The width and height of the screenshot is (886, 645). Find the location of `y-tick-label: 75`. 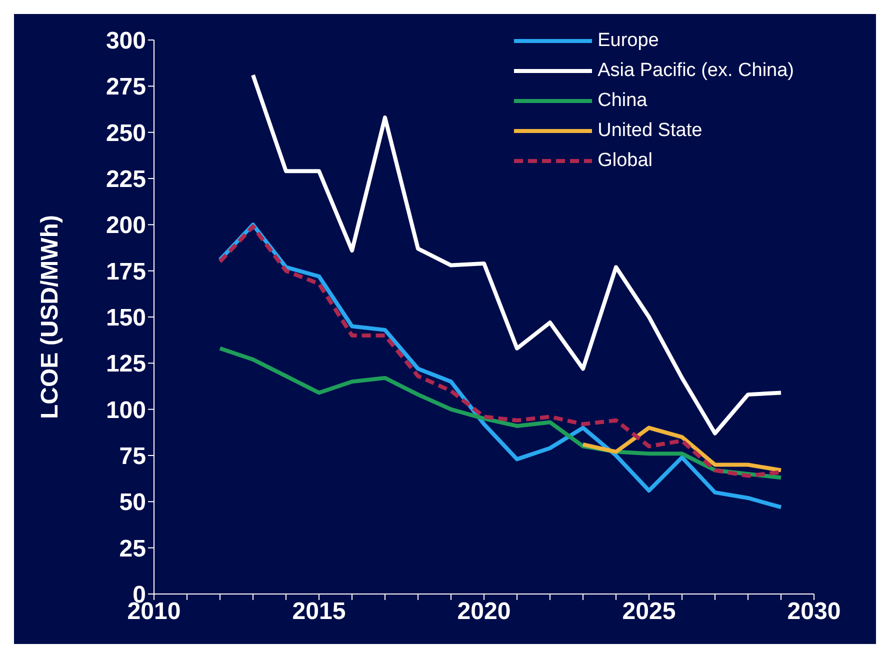

y-tick-label: 75 is located at coordinates (132, 456).